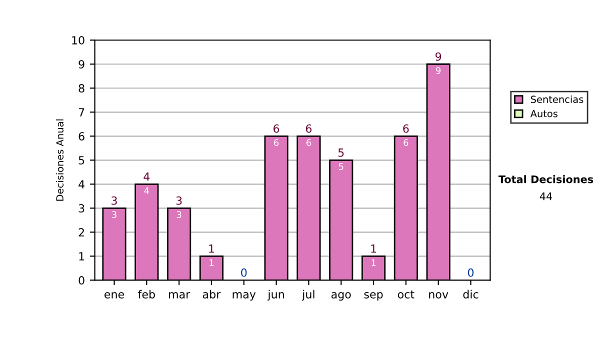  What do you see at coordinates (81, 184) in the screenshot?
I see `y-tick-label: 4` at bounding box center [81, 184].